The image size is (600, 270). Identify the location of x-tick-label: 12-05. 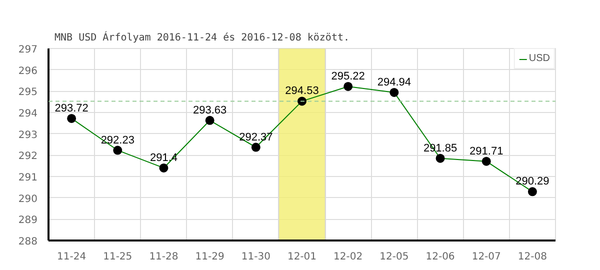
(394, 257).